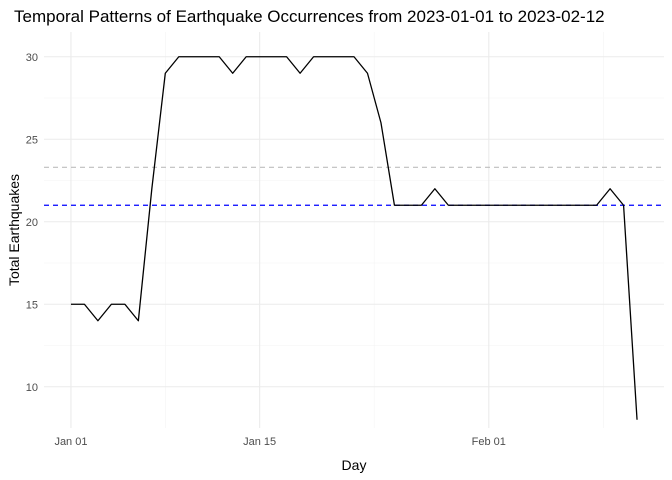  I want to click on y-tick-label: 20, so click(32, 223).